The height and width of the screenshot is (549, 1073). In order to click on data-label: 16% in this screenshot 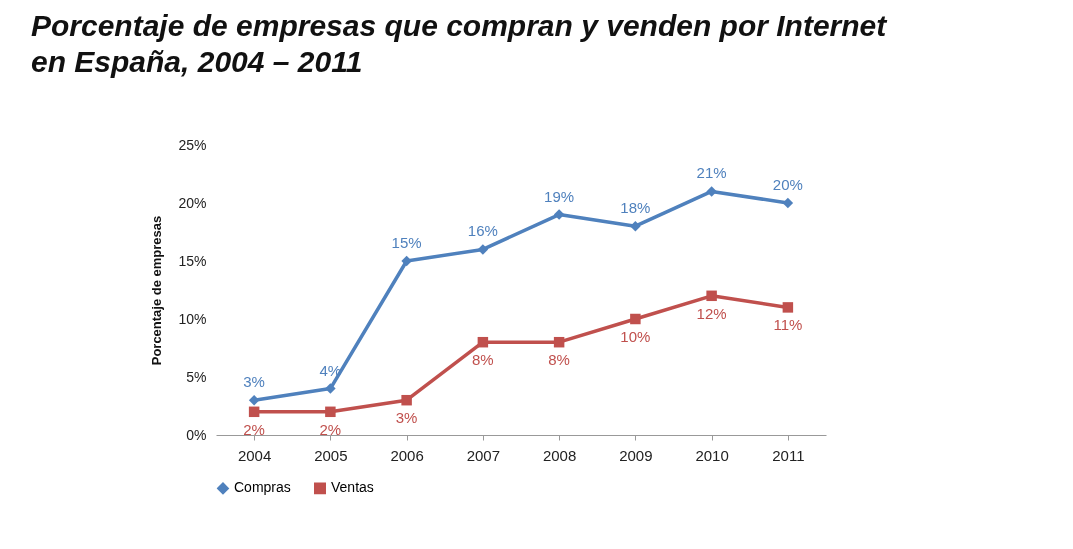, I will do `click(482, 231)`.